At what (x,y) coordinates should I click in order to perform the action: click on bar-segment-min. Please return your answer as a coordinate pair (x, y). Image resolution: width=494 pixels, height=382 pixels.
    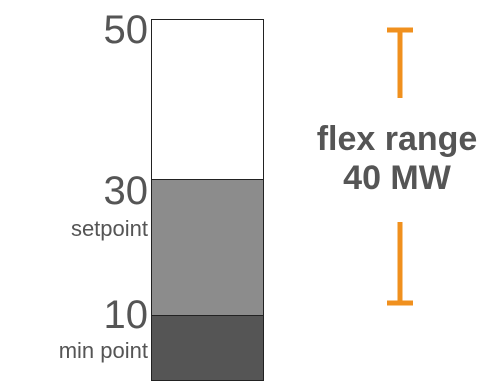
    Looking at the image, I should click on (207, 347).